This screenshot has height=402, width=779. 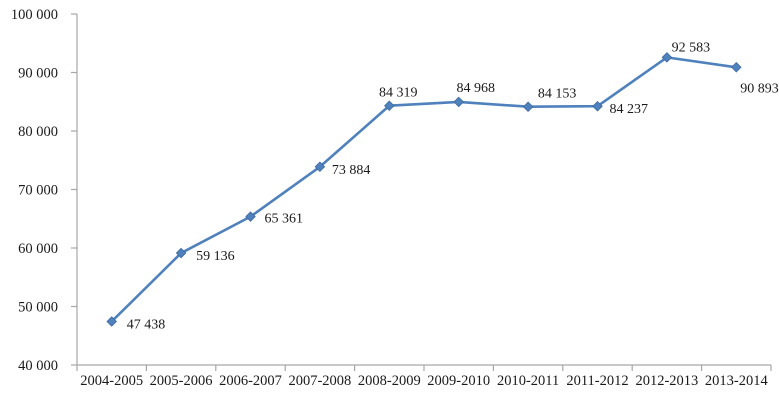 What do you see at coordinates (38, 249) in the screenshot?
I see `y-axis-label: 60 000` at bounding box center [38, 249].